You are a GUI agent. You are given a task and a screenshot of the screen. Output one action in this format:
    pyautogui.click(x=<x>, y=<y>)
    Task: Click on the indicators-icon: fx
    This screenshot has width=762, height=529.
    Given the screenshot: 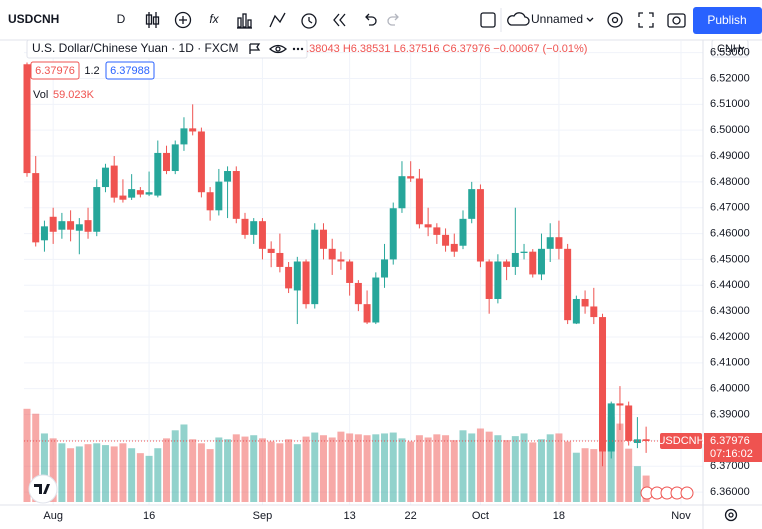 What is the action you would take?
    pyautogui.click(x=214, y=19)
    